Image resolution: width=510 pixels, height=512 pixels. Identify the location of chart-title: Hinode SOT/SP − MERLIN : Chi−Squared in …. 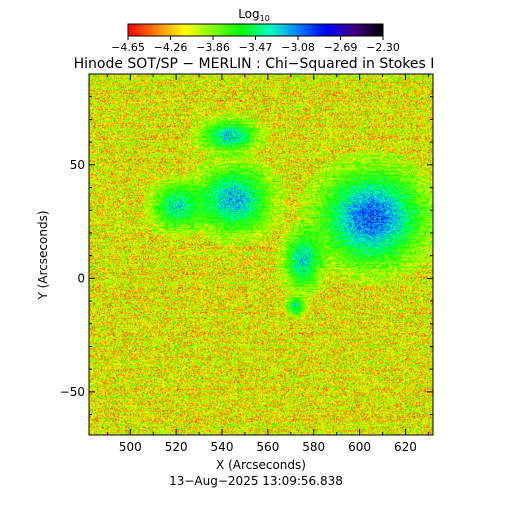
(254, 64).